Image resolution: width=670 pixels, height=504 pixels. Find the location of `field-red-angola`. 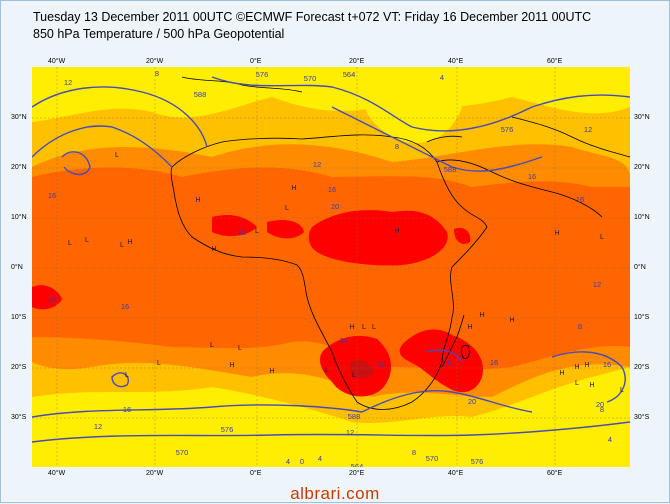

field-red-angola is located at coordinates (47, 297).